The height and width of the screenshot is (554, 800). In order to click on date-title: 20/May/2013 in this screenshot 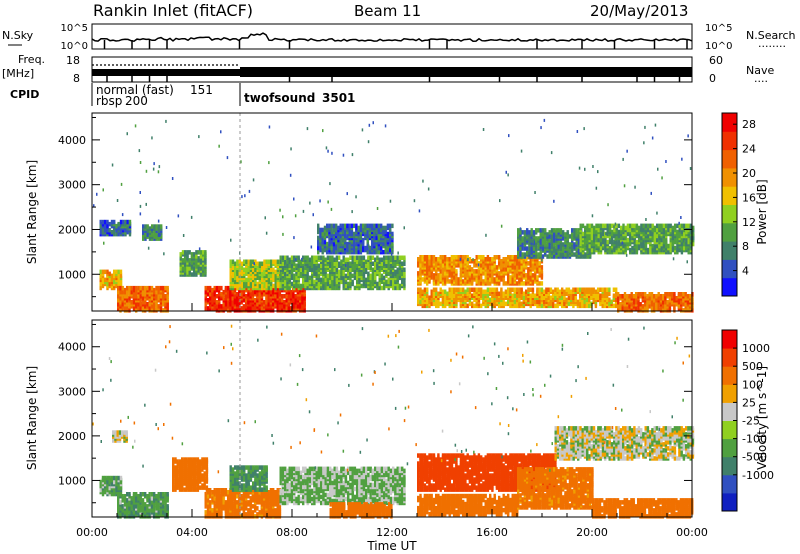, I will do `click(639, 11)`.